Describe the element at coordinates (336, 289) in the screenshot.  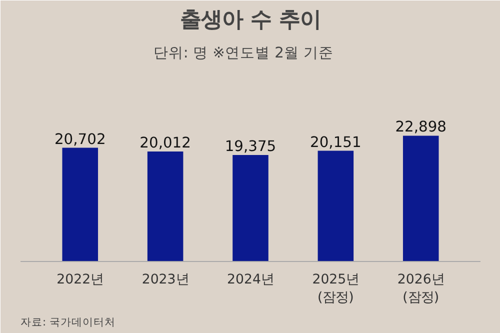
I see `x-tick-label: 2025년 (잠정)` at that location.